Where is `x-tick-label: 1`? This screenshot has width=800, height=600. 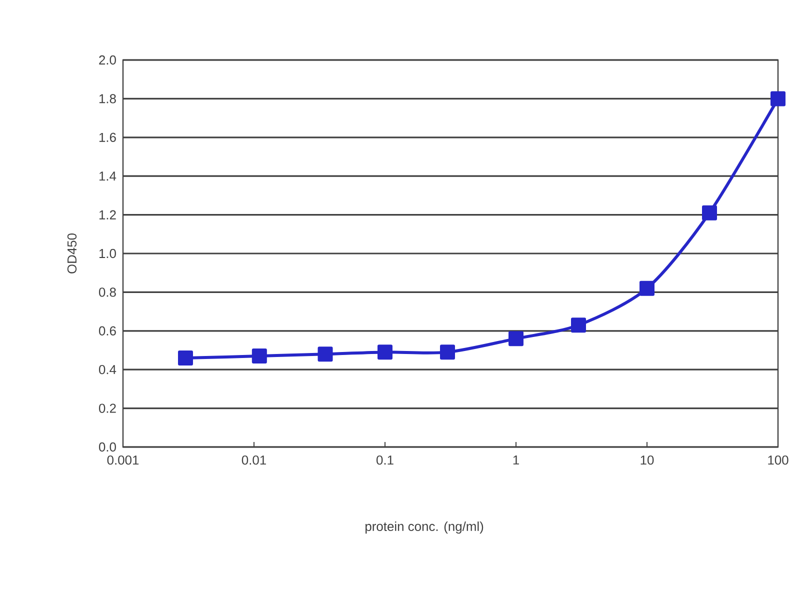 x-tick-label: 1 is located at coordinates (516, 460).